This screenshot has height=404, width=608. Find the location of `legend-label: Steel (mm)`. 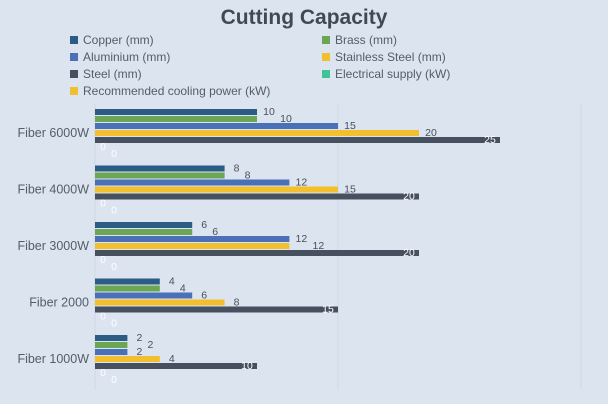

legend-label: Steel (mm) is located at coordinates (112, 74).